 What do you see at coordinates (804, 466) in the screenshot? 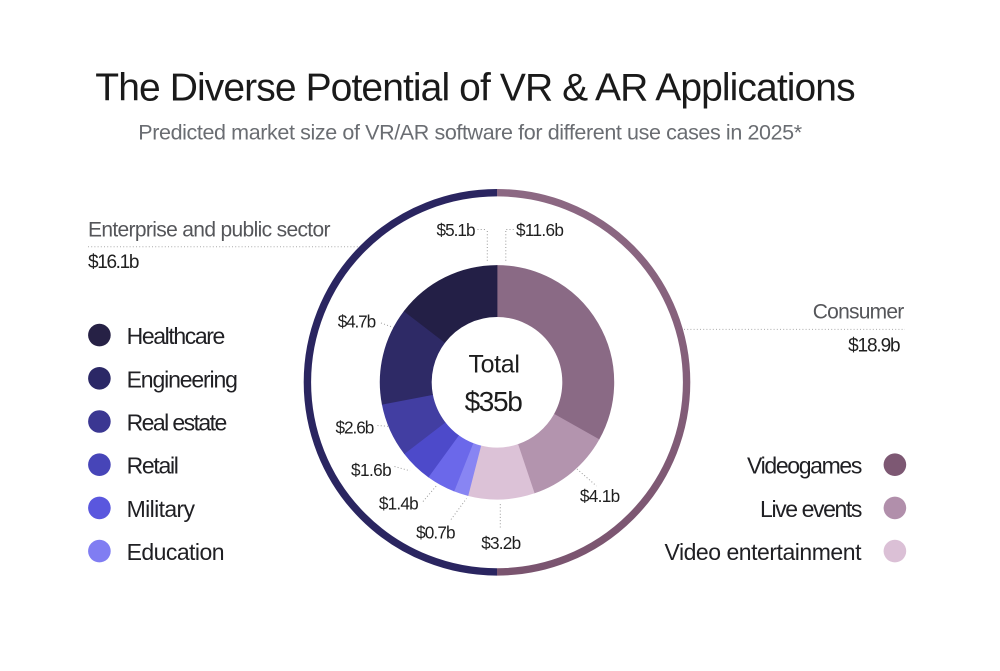
I see `svg-text: Videogames` at bounding box center [804, 466].